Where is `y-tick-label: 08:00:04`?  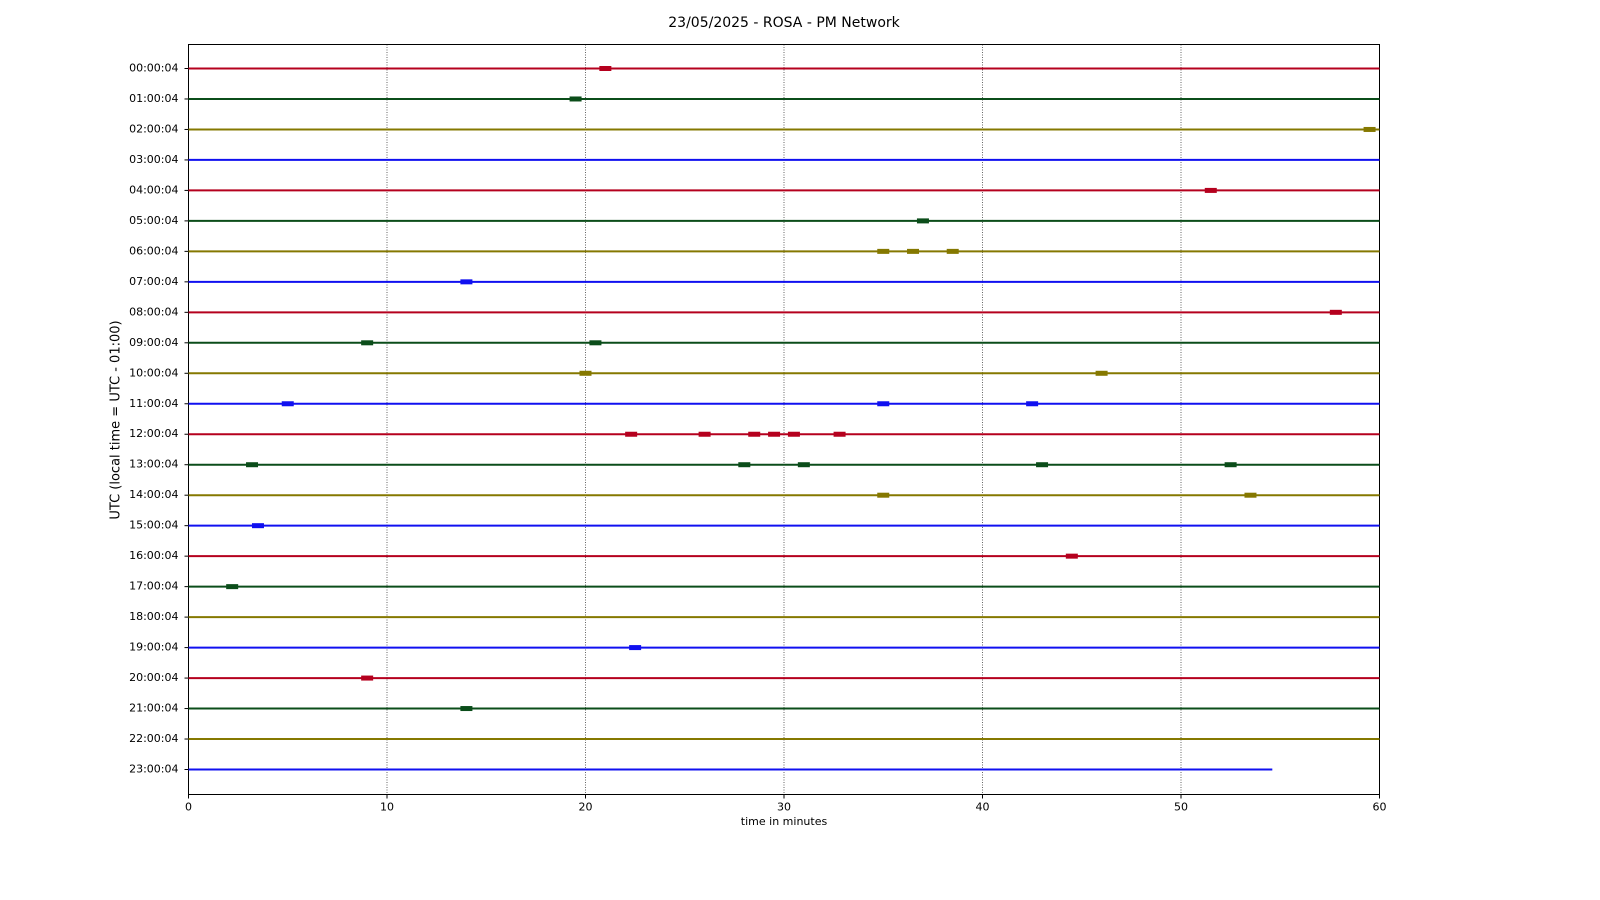
y-tick-label: 08:00:04 is located at coordinates (153, 311).